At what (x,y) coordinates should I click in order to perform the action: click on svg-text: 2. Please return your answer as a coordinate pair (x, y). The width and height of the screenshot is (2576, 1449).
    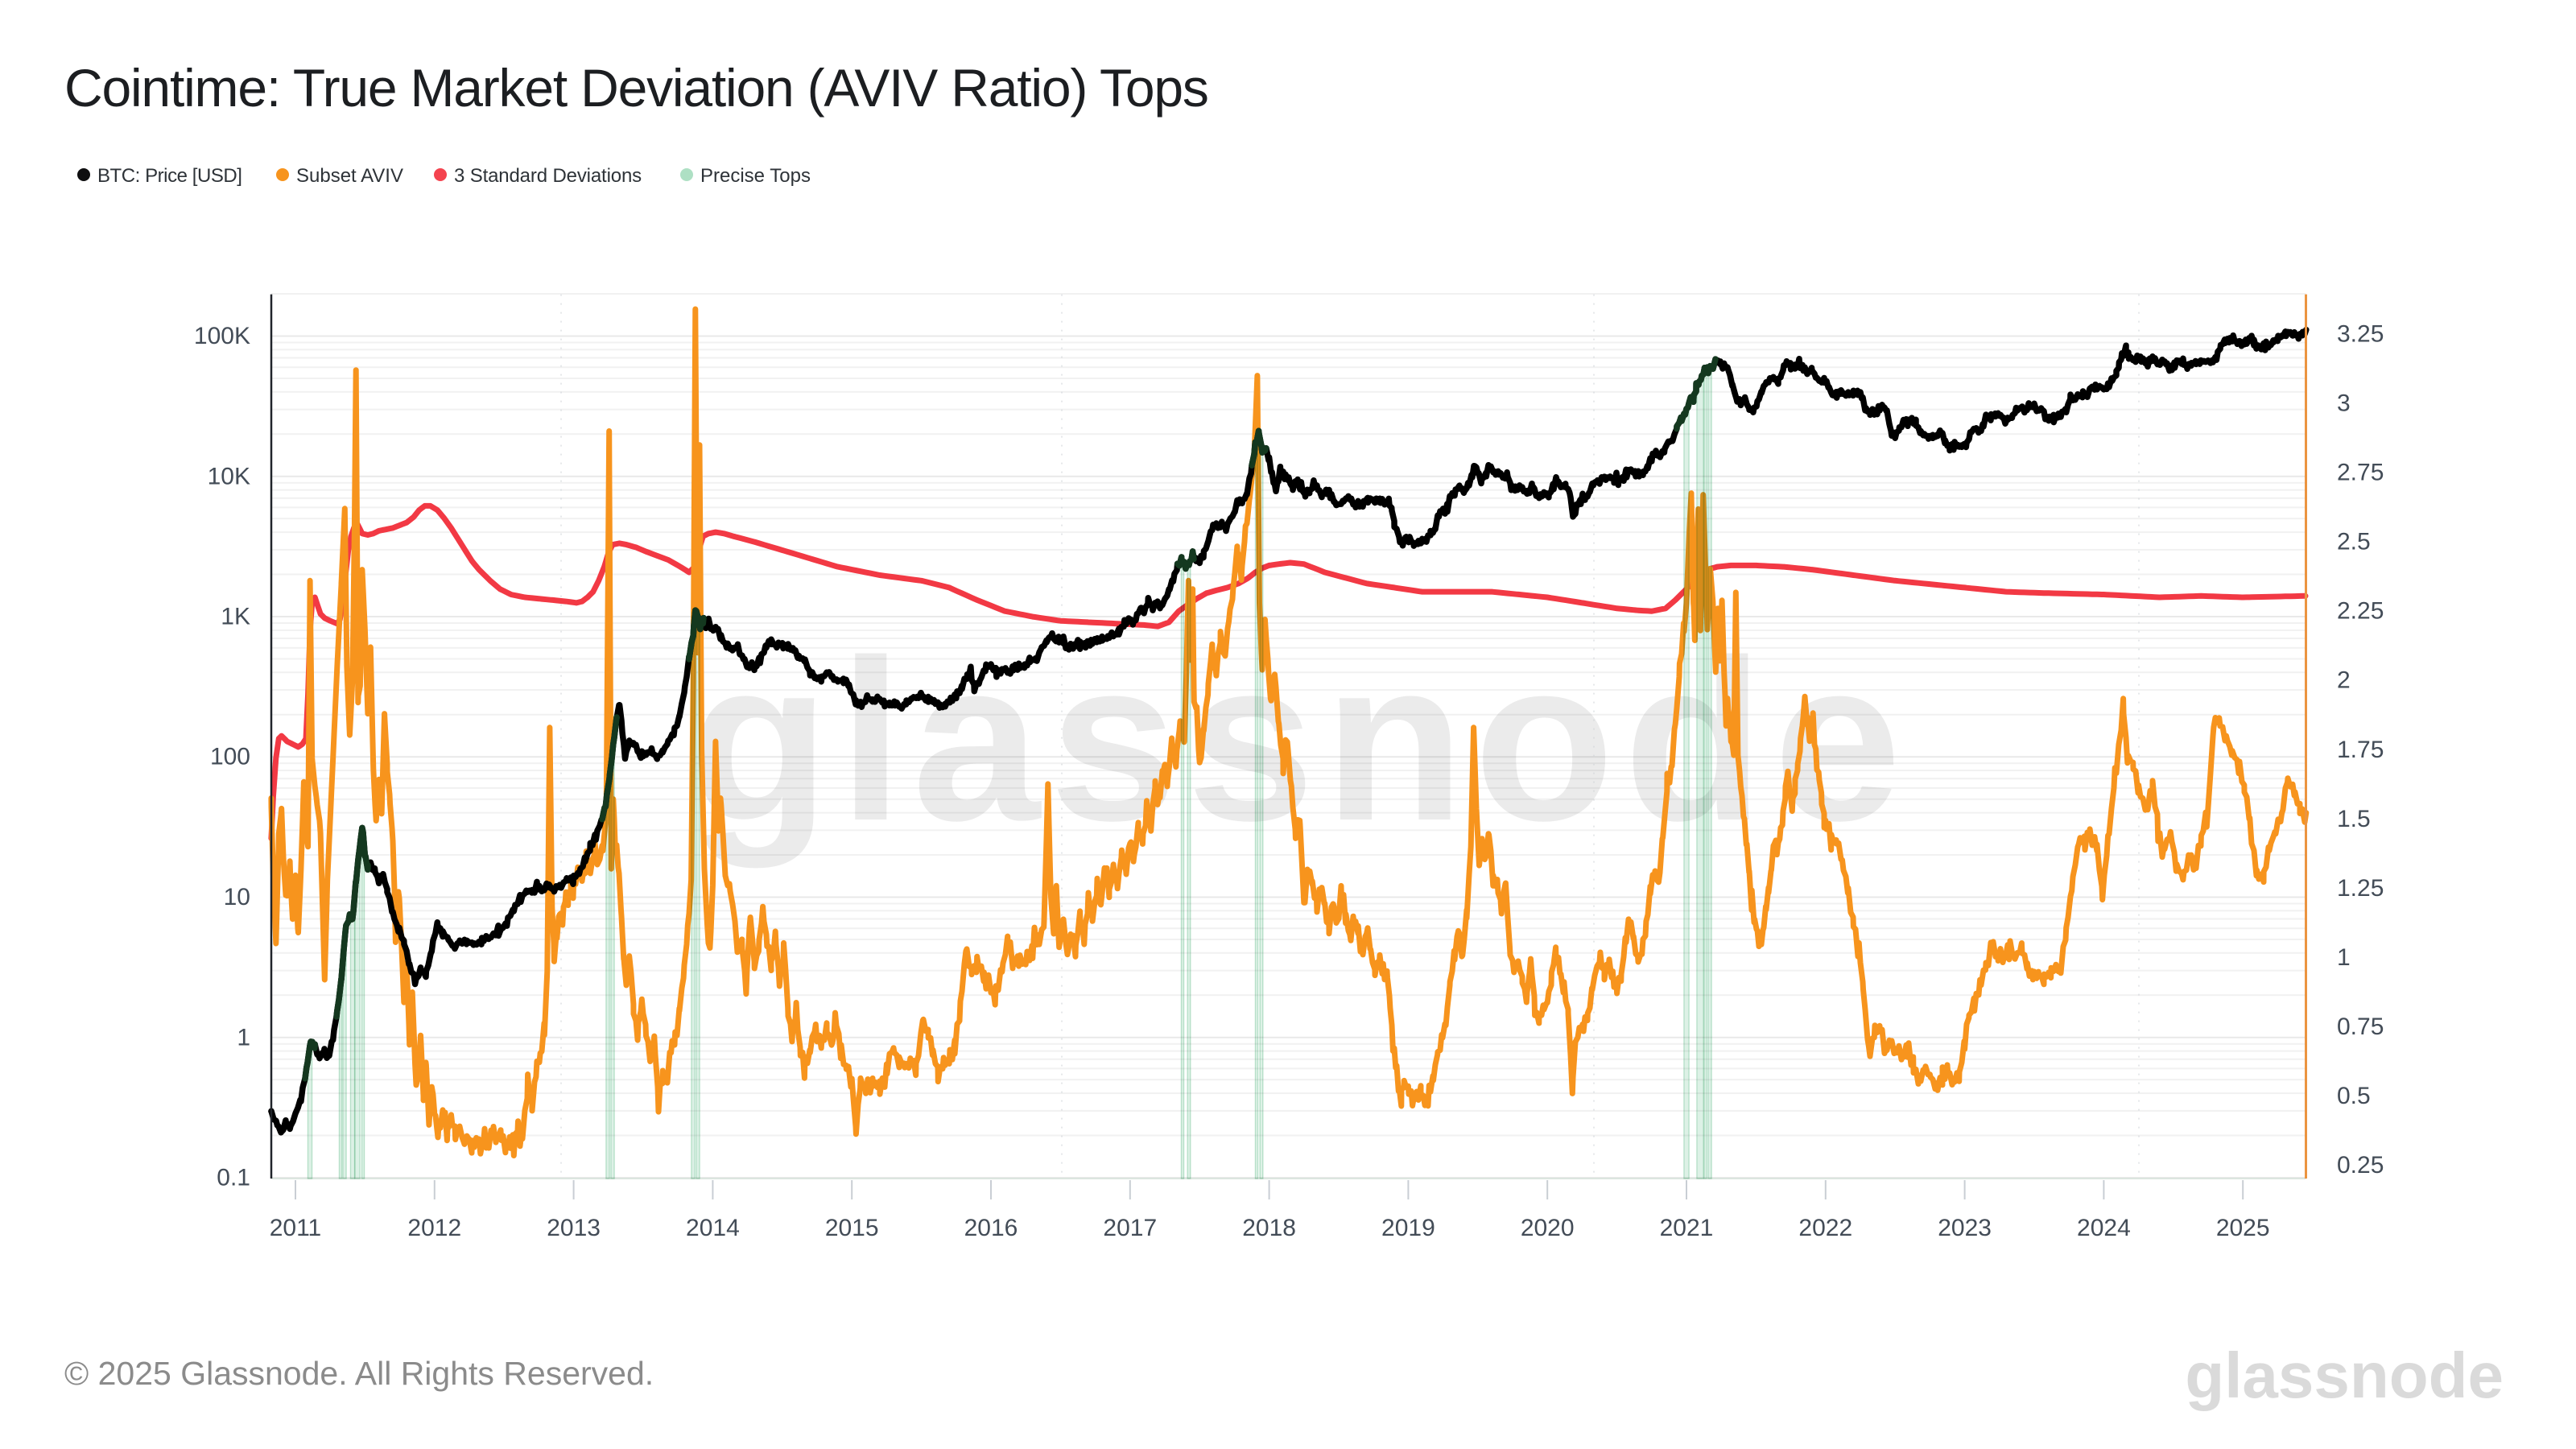
    Looking at the image, I should click on (2344, 680).